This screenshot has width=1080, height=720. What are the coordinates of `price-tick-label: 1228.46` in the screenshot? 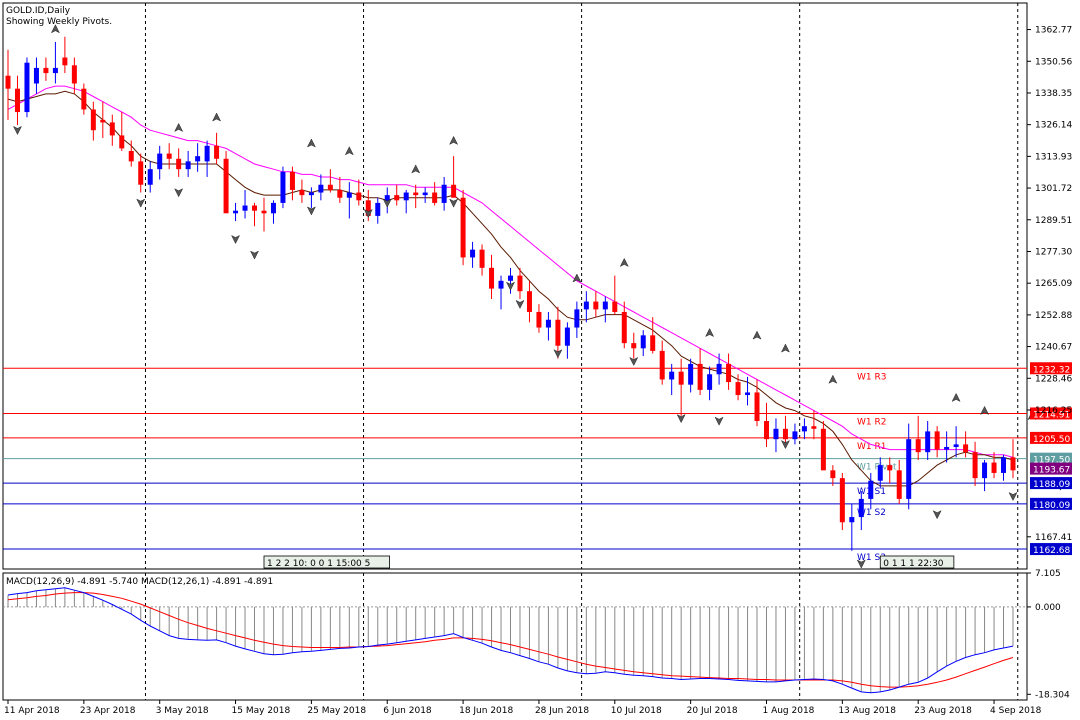 It's located at (1053, 379).